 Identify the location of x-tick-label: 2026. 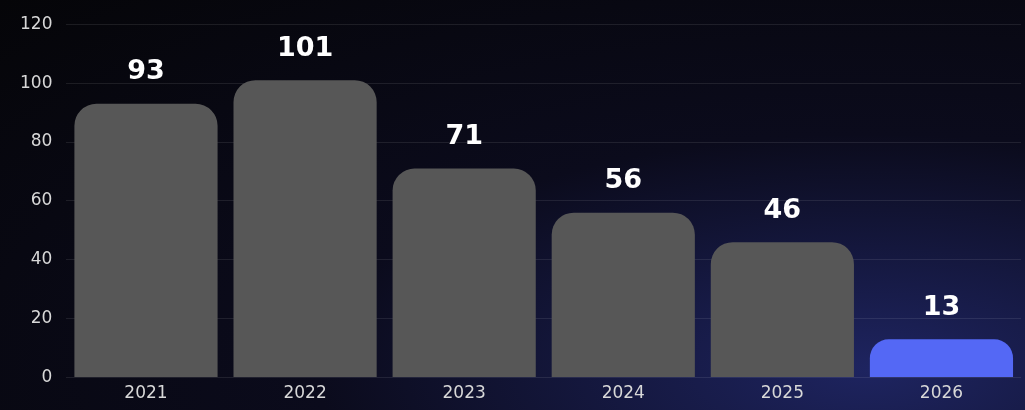
(941, 392).